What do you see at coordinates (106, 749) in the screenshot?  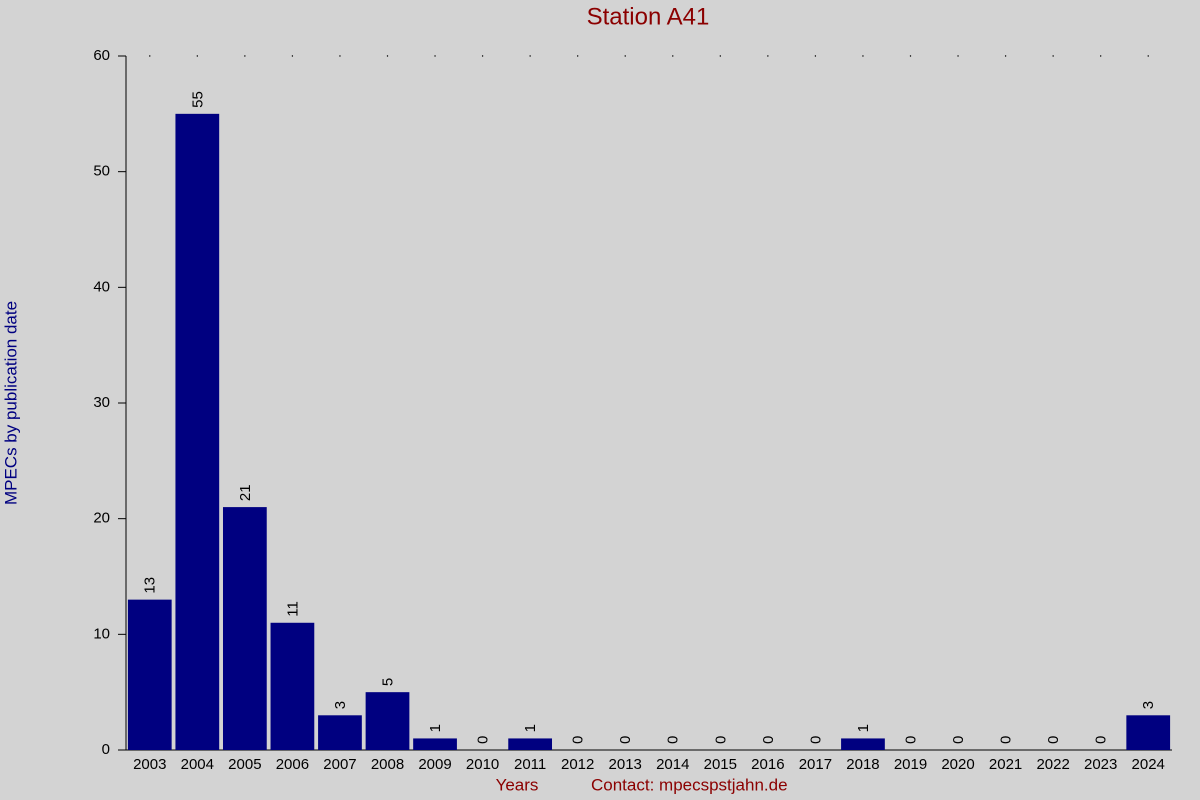 I see `y-tick-label: 0` at bounding box center [106, 749].